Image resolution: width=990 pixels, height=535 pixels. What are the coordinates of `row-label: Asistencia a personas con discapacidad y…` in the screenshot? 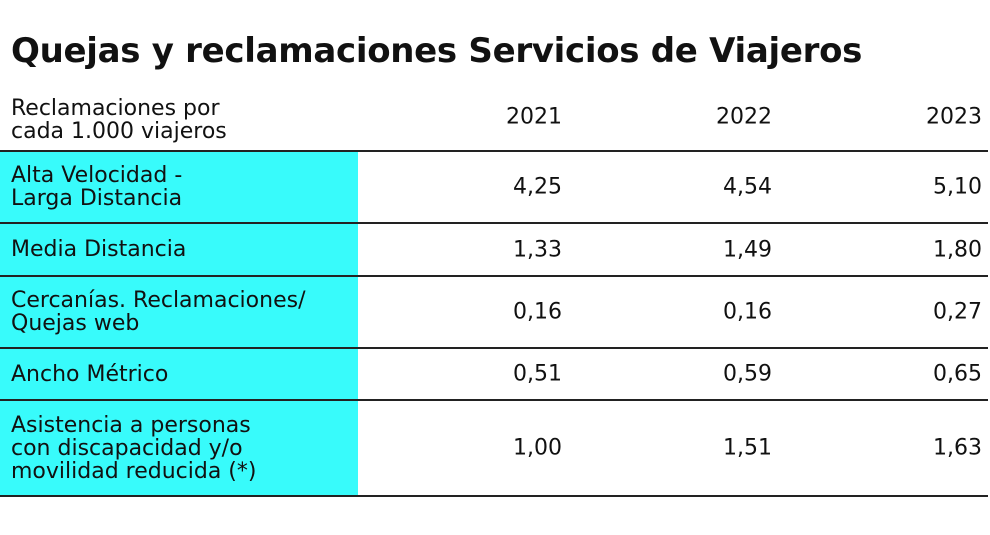 It's located at (179, 448).